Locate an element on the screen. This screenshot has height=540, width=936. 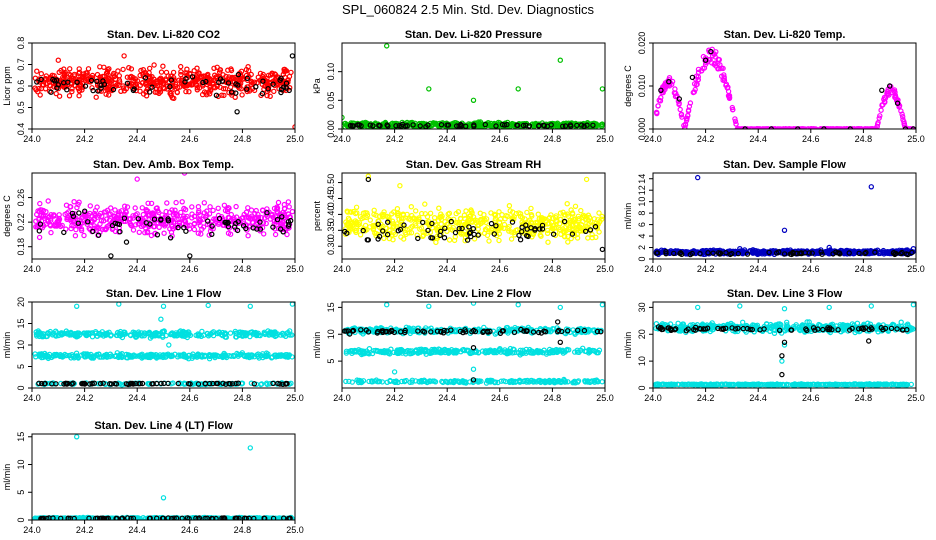
y-tick-label: 20 is located at coordinates (21, 302).